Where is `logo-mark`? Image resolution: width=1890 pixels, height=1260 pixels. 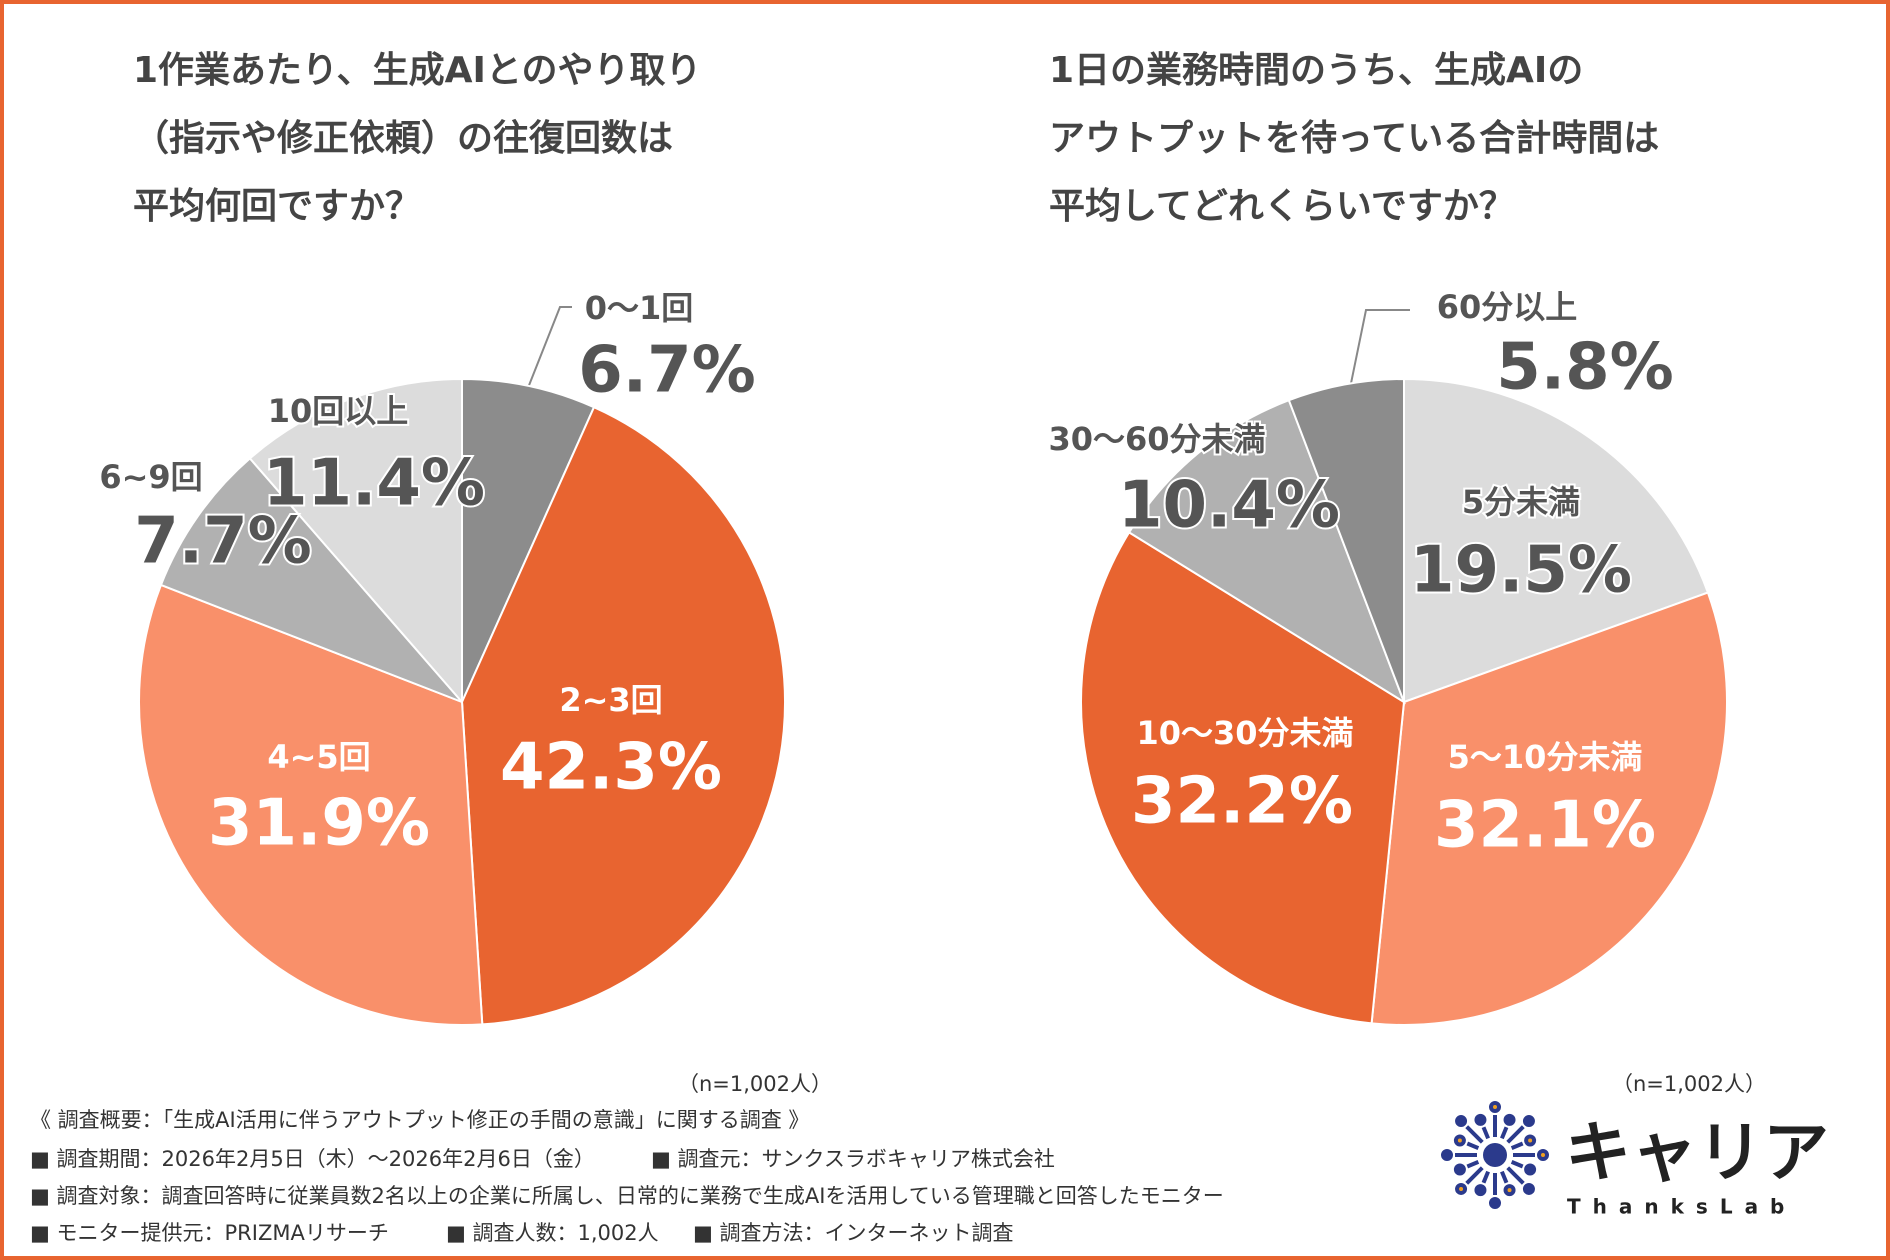 logo-mark is located at coordinates (1495, 1155).